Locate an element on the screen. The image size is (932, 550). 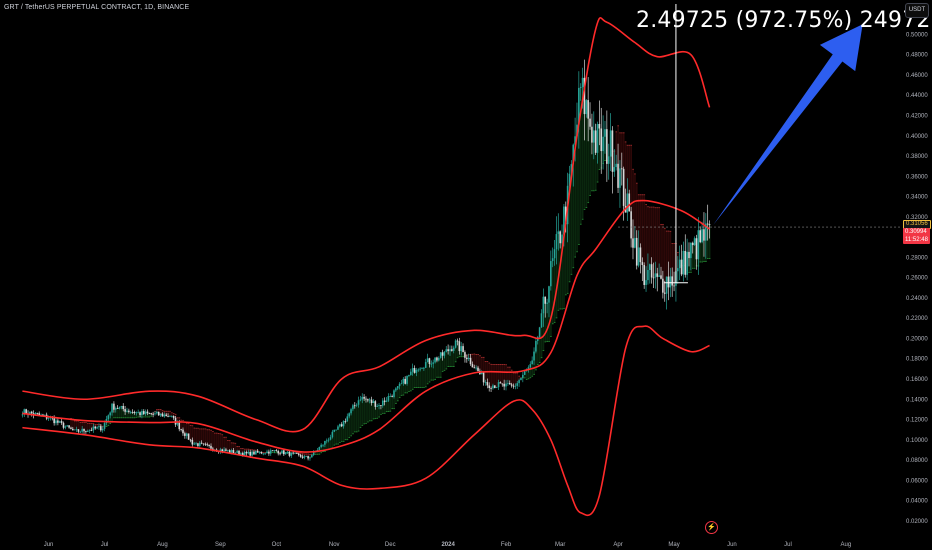
currency-button: USDT is located at coordinates (917, 10).